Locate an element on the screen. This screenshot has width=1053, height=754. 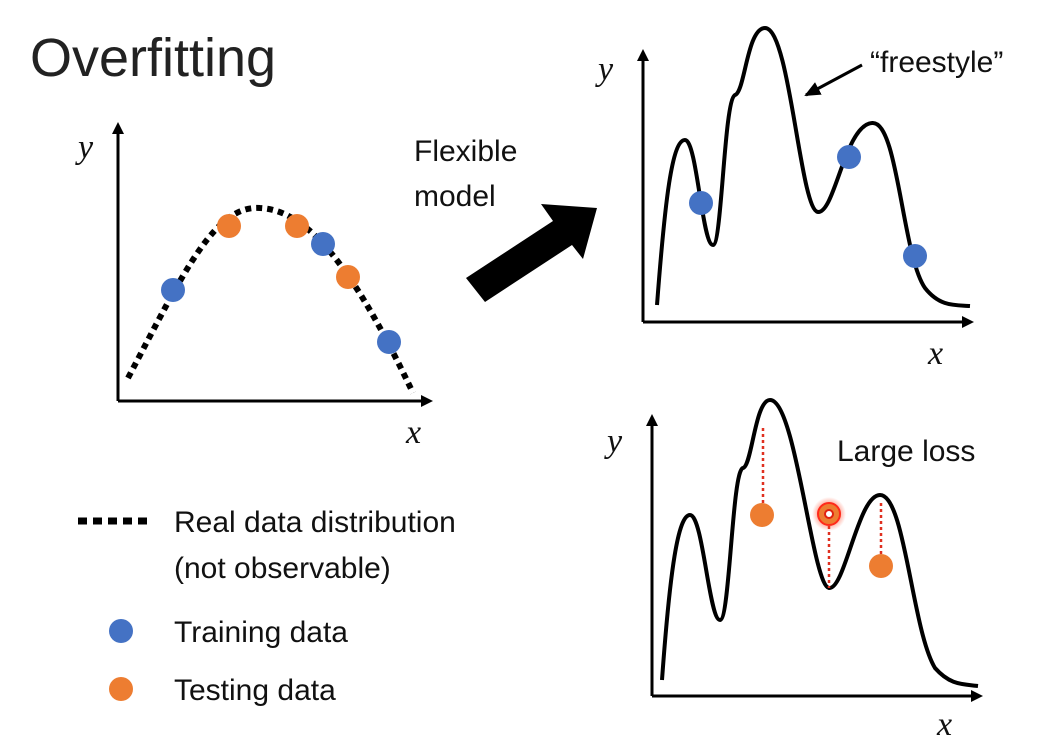
left-x-label: x is located at coordinates (413, 432).